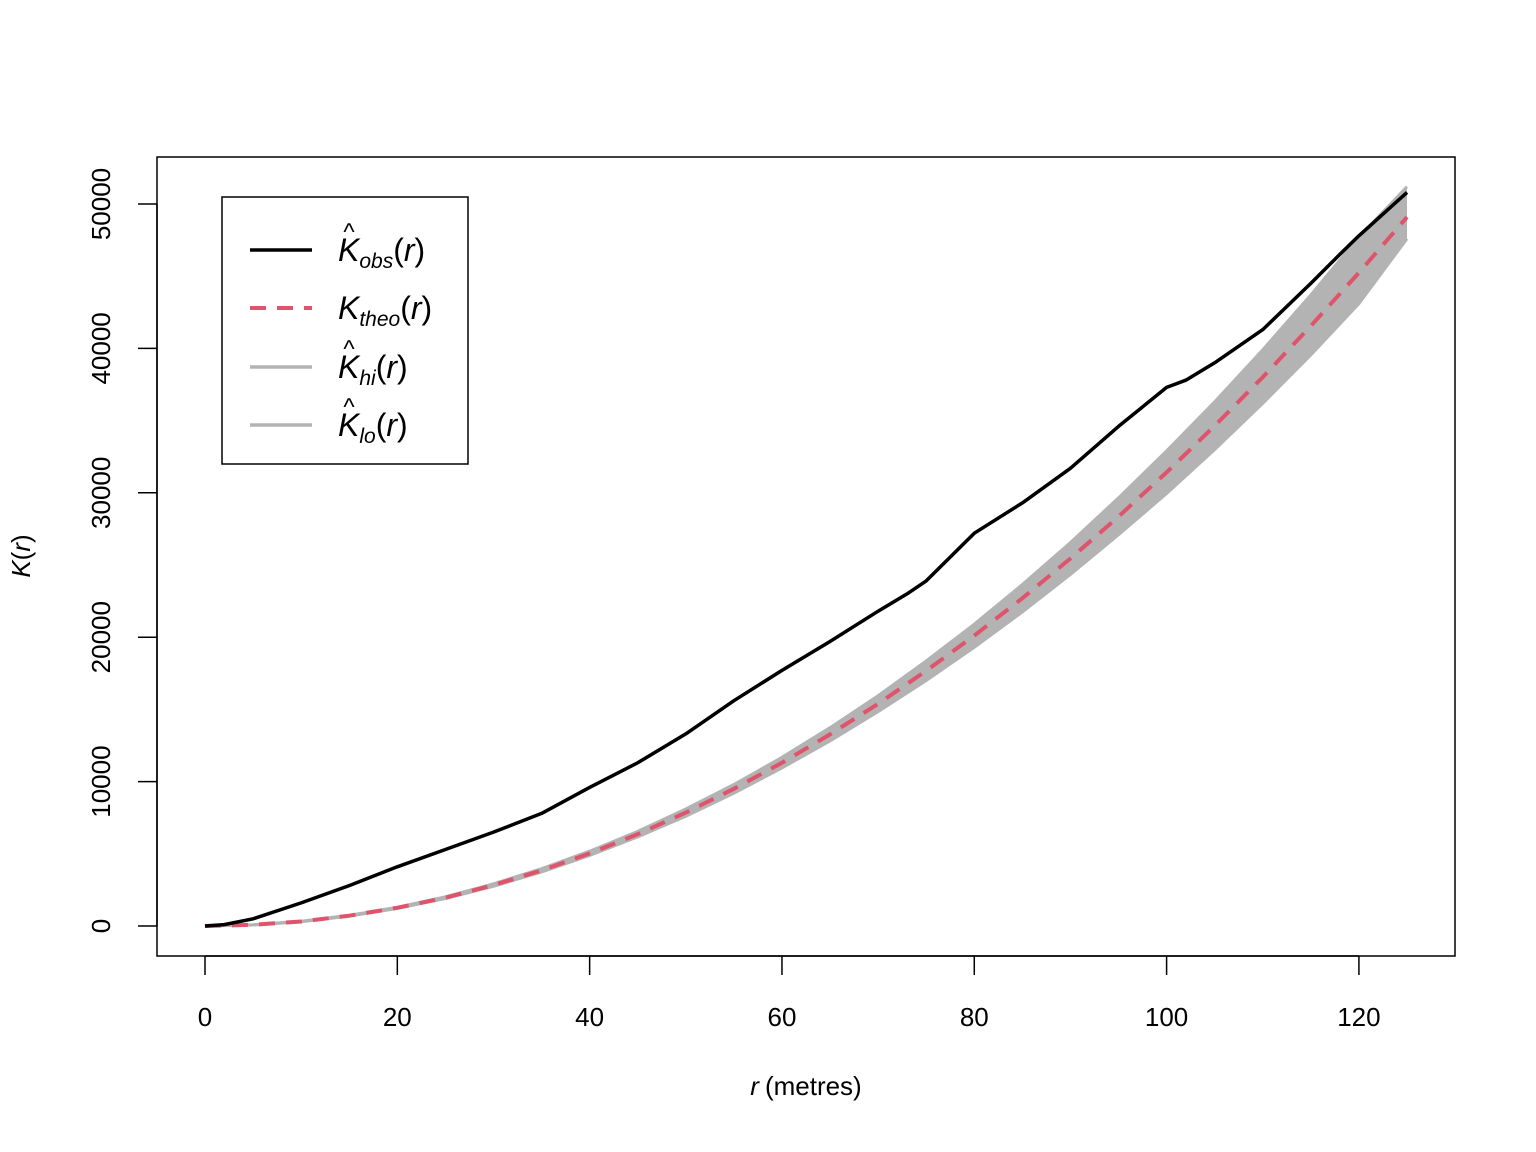 The height and width of the screenshot is (1152, 1536). I want to click on y-tick-group: 30000, so click(101, 493).